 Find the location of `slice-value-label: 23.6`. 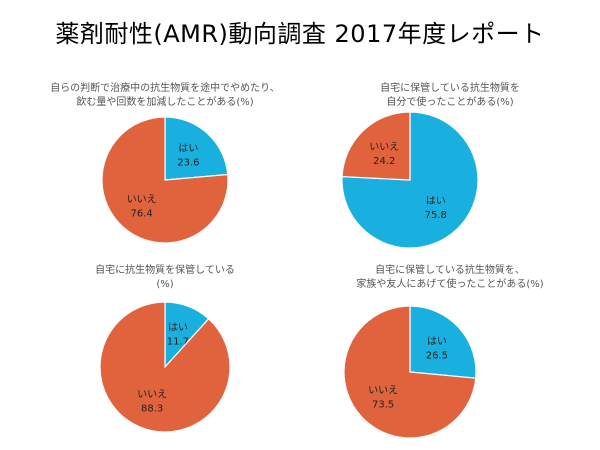

slice-value-label: 23.6 is located at coordinates (188, 162).